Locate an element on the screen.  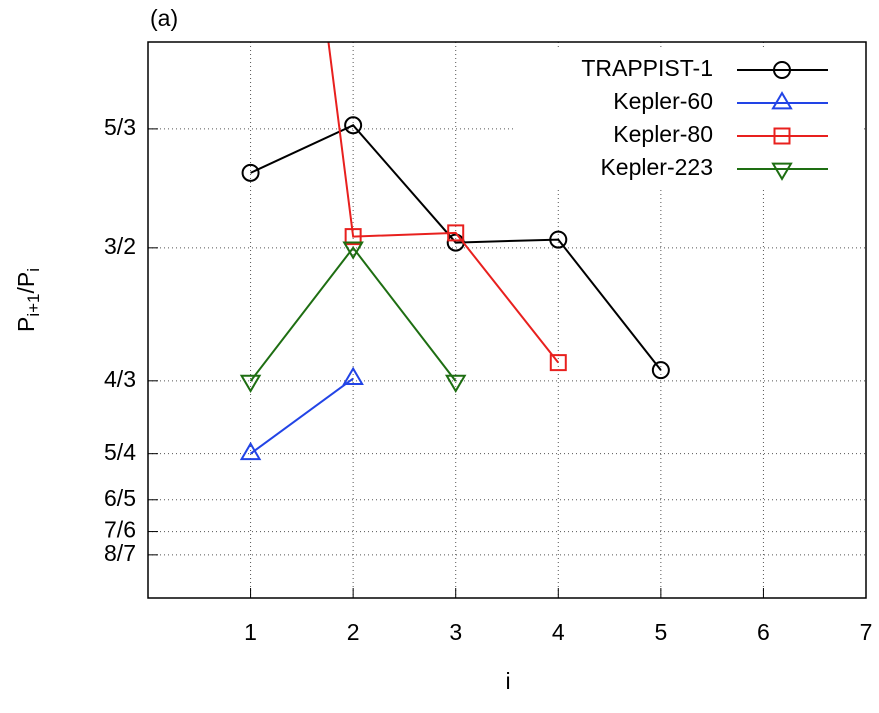
chart-title: (a) is located at coordinates (164, 18).